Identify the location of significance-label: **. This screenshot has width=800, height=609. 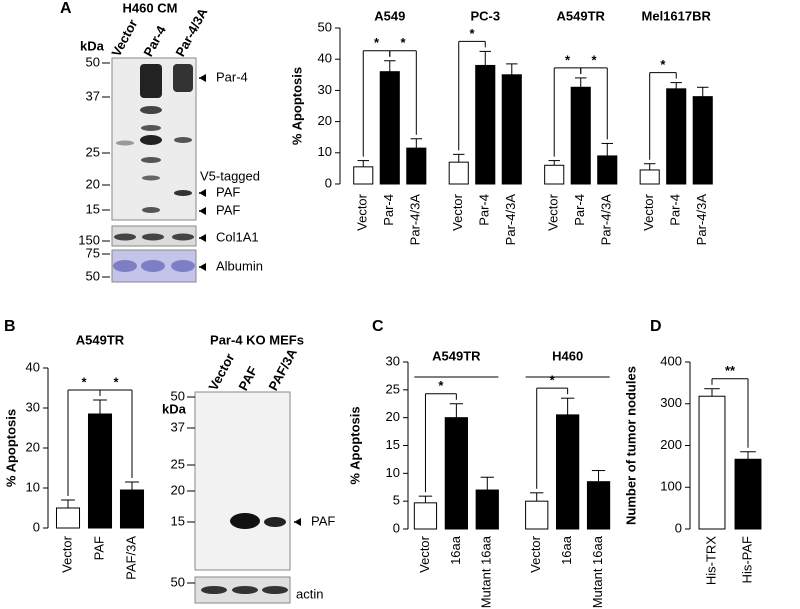
(730, 370).